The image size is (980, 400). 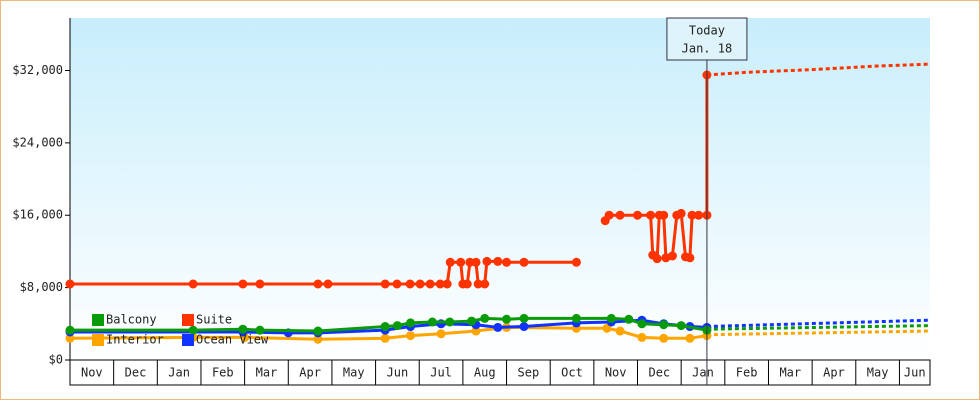 I want to click on annotation-box, so click(x=707, y=39).